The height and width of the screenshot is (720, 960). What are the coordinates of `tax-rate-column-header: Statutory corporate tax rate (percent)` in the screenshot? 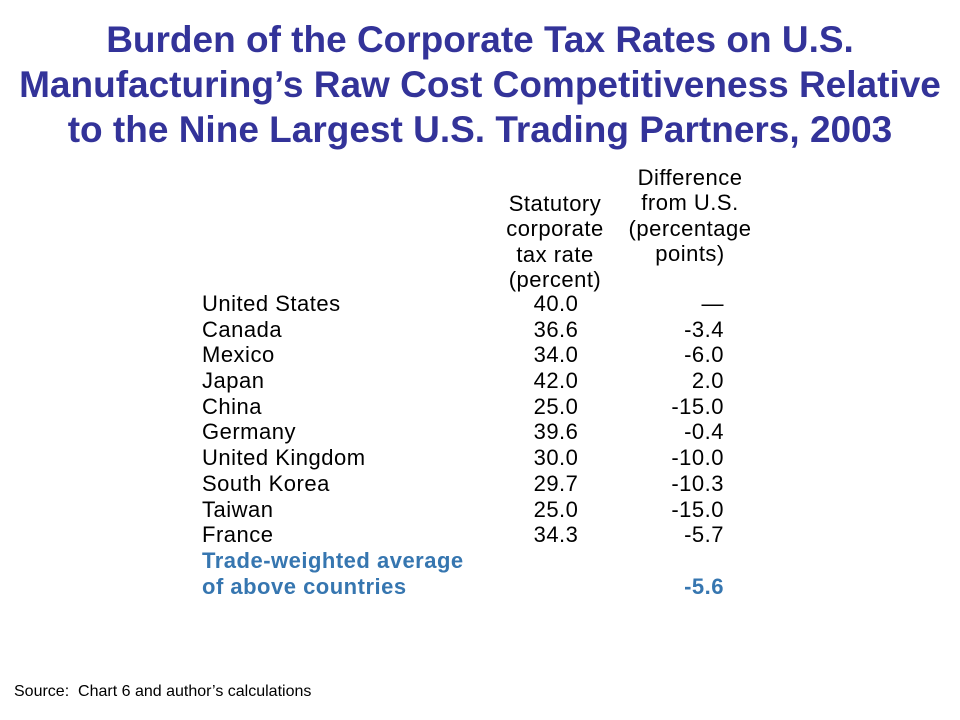 It's located at (555, 241).